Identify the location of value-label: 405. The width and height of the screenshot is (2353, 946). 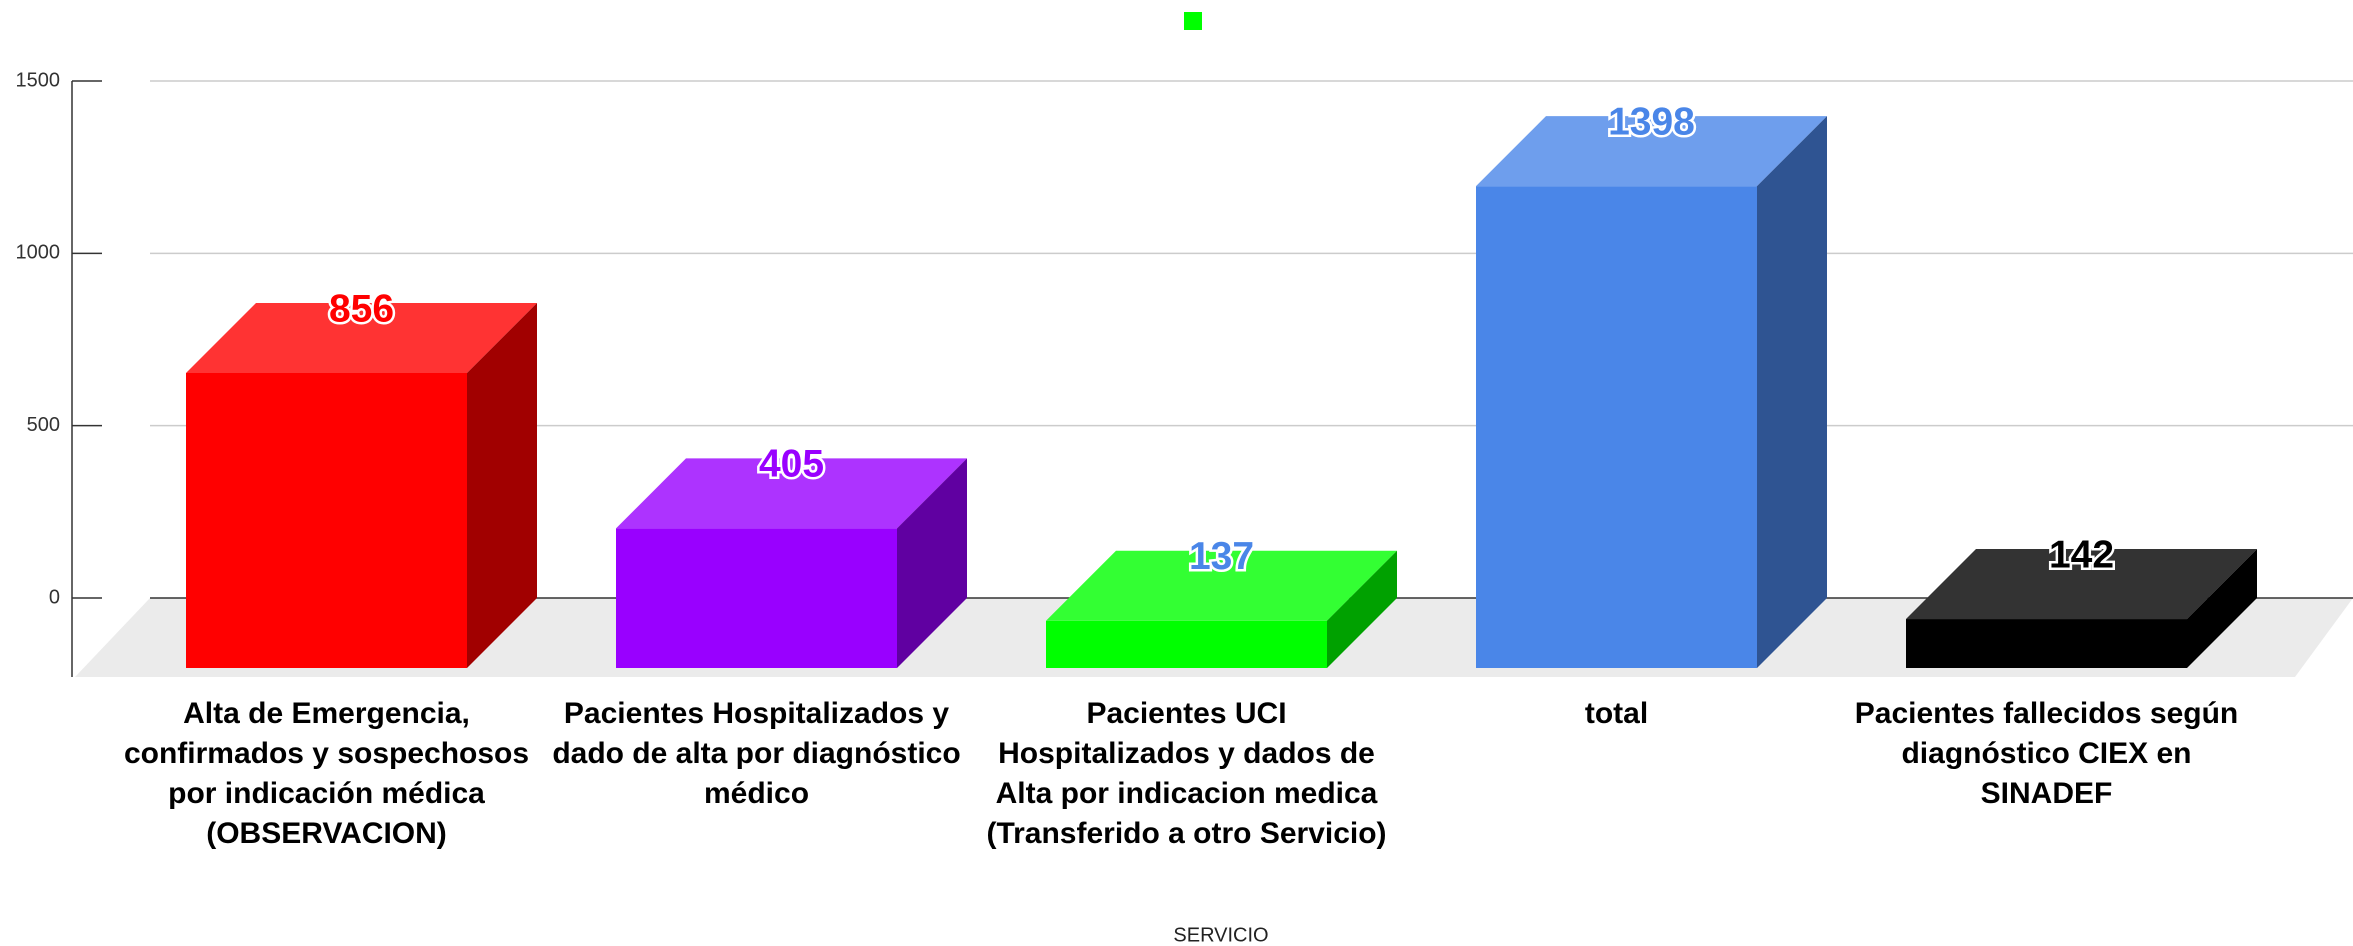
(791, 464).